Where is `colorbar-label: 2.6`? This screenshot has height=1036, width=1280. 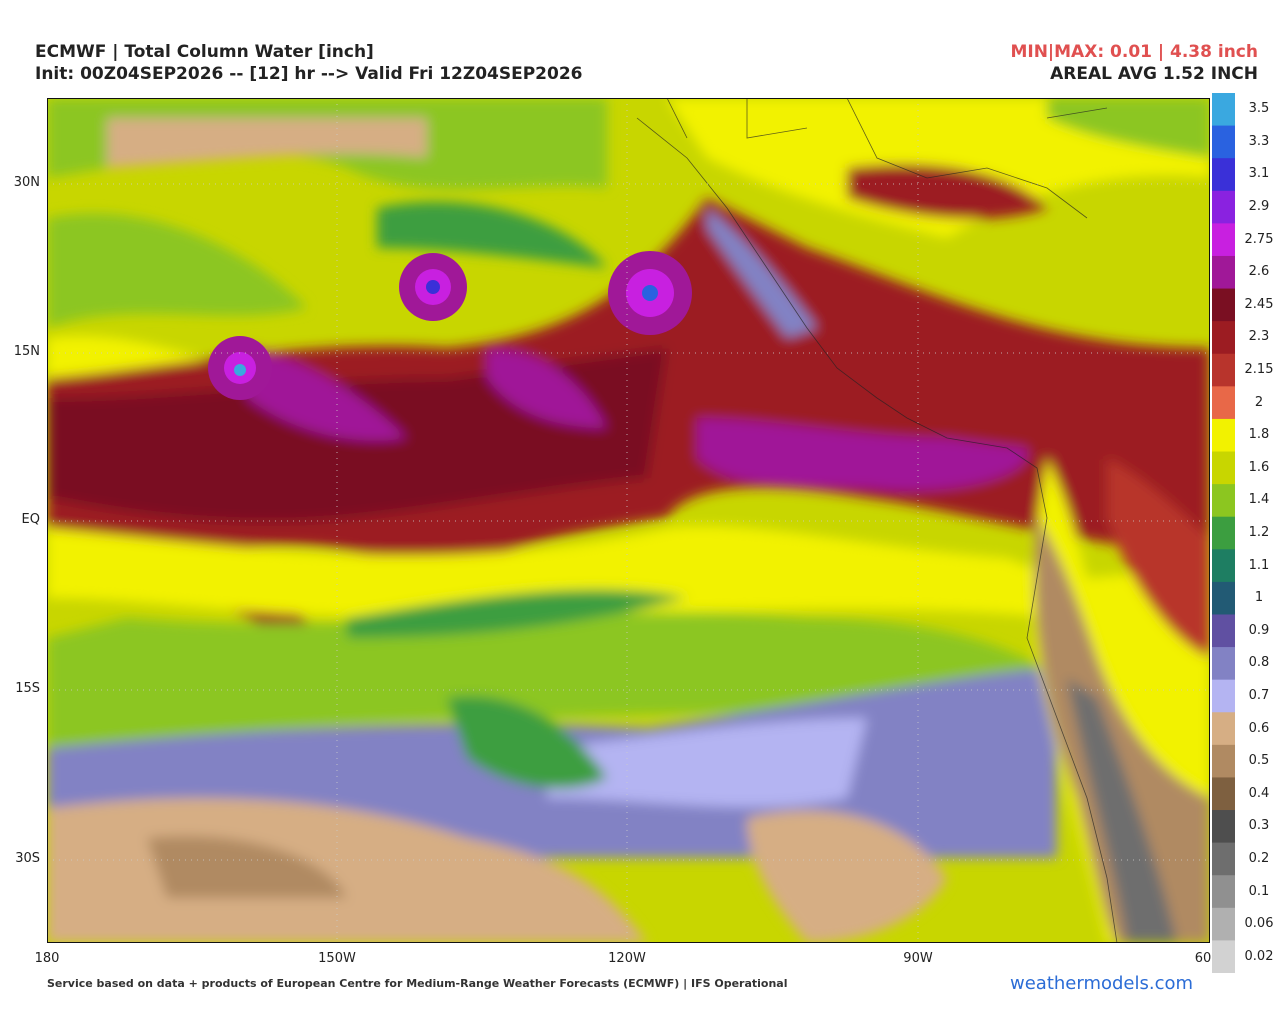 colorbar-label: 2.6 is located at coordinates (1259, 272).